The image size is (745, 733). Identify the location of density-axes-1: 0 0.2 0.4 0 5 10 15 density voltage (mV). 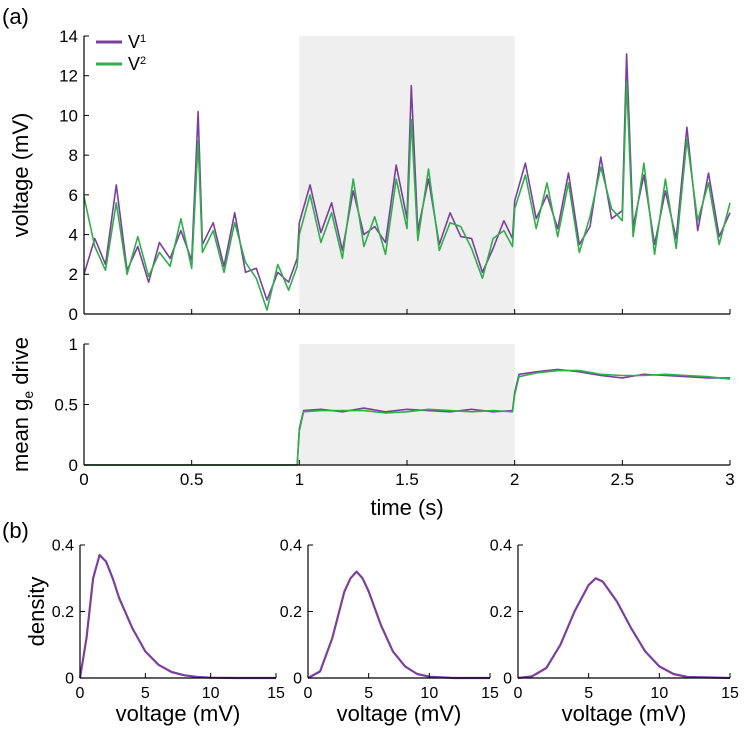
(154, 632).